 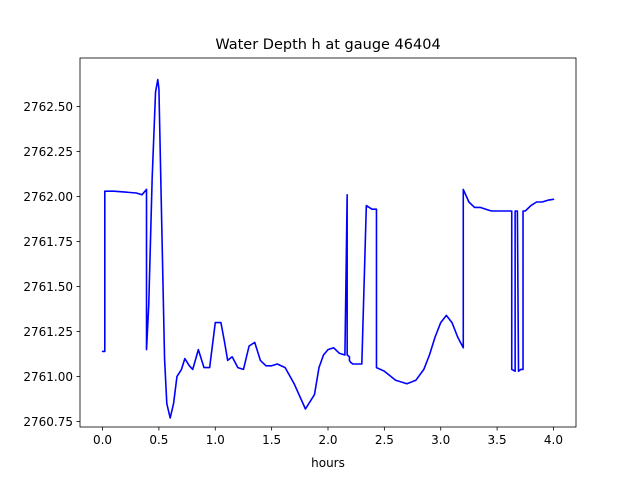 I want to click on y-tick-label: 2762.50, so click(x=48, y=107).